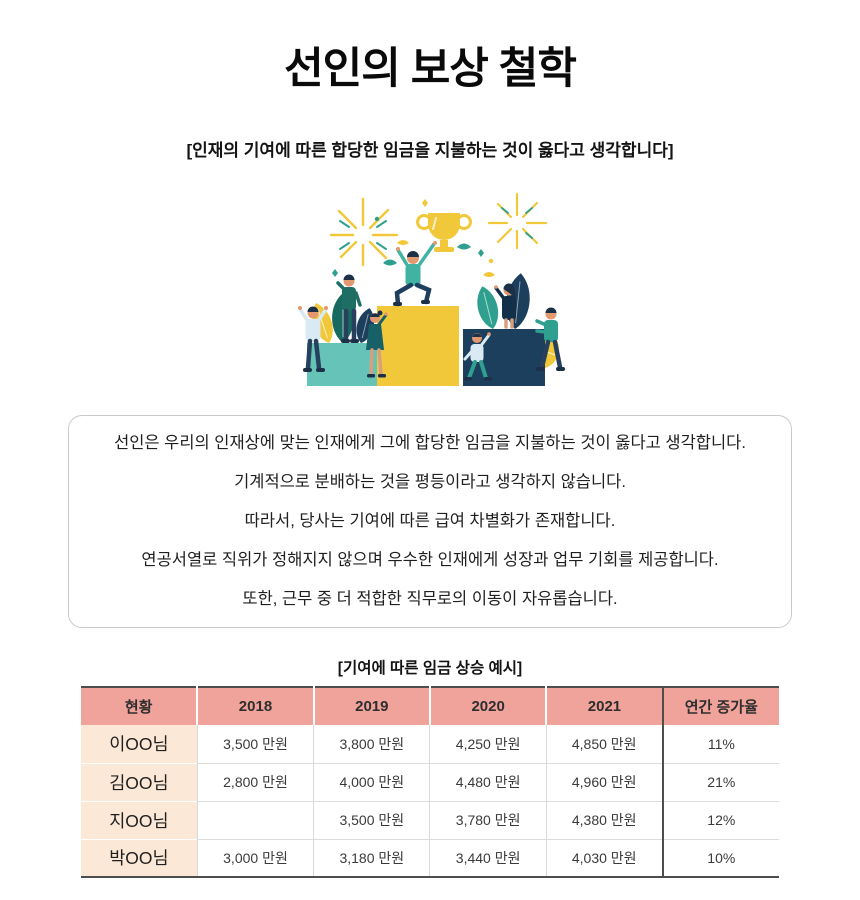  What do you see at coordinates (349, 308) in the screenshot?
I see `figure-second-place` at bounding box center [349, 308].